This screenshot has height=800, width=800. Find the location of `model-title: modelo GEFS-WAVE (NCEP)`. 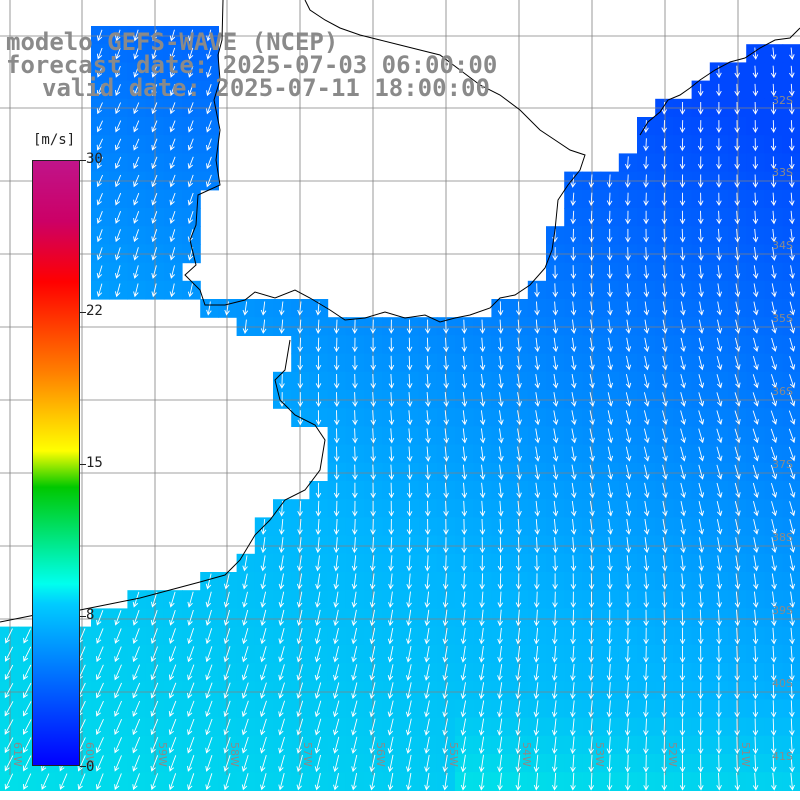

model-title: modelo GEFS-WAVE (NCEP) is located at coordinates (172, 42).